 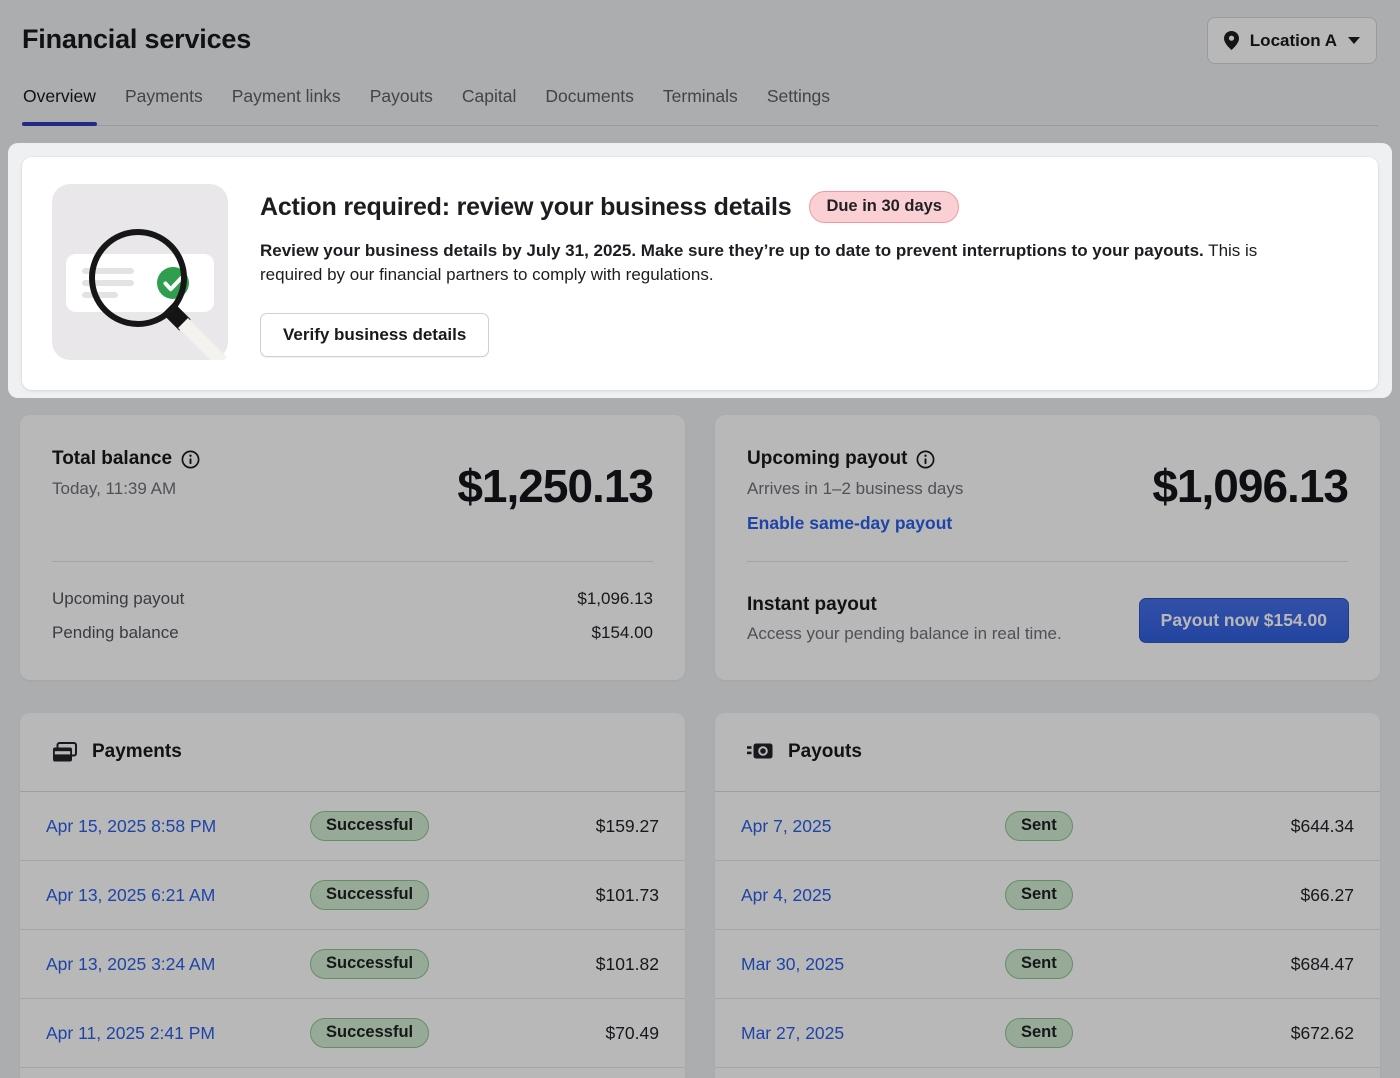 What do you see at coordinates (137, 39) in the screenshot?
I see `page-title: Financial services` at bounding box center [137, 39].